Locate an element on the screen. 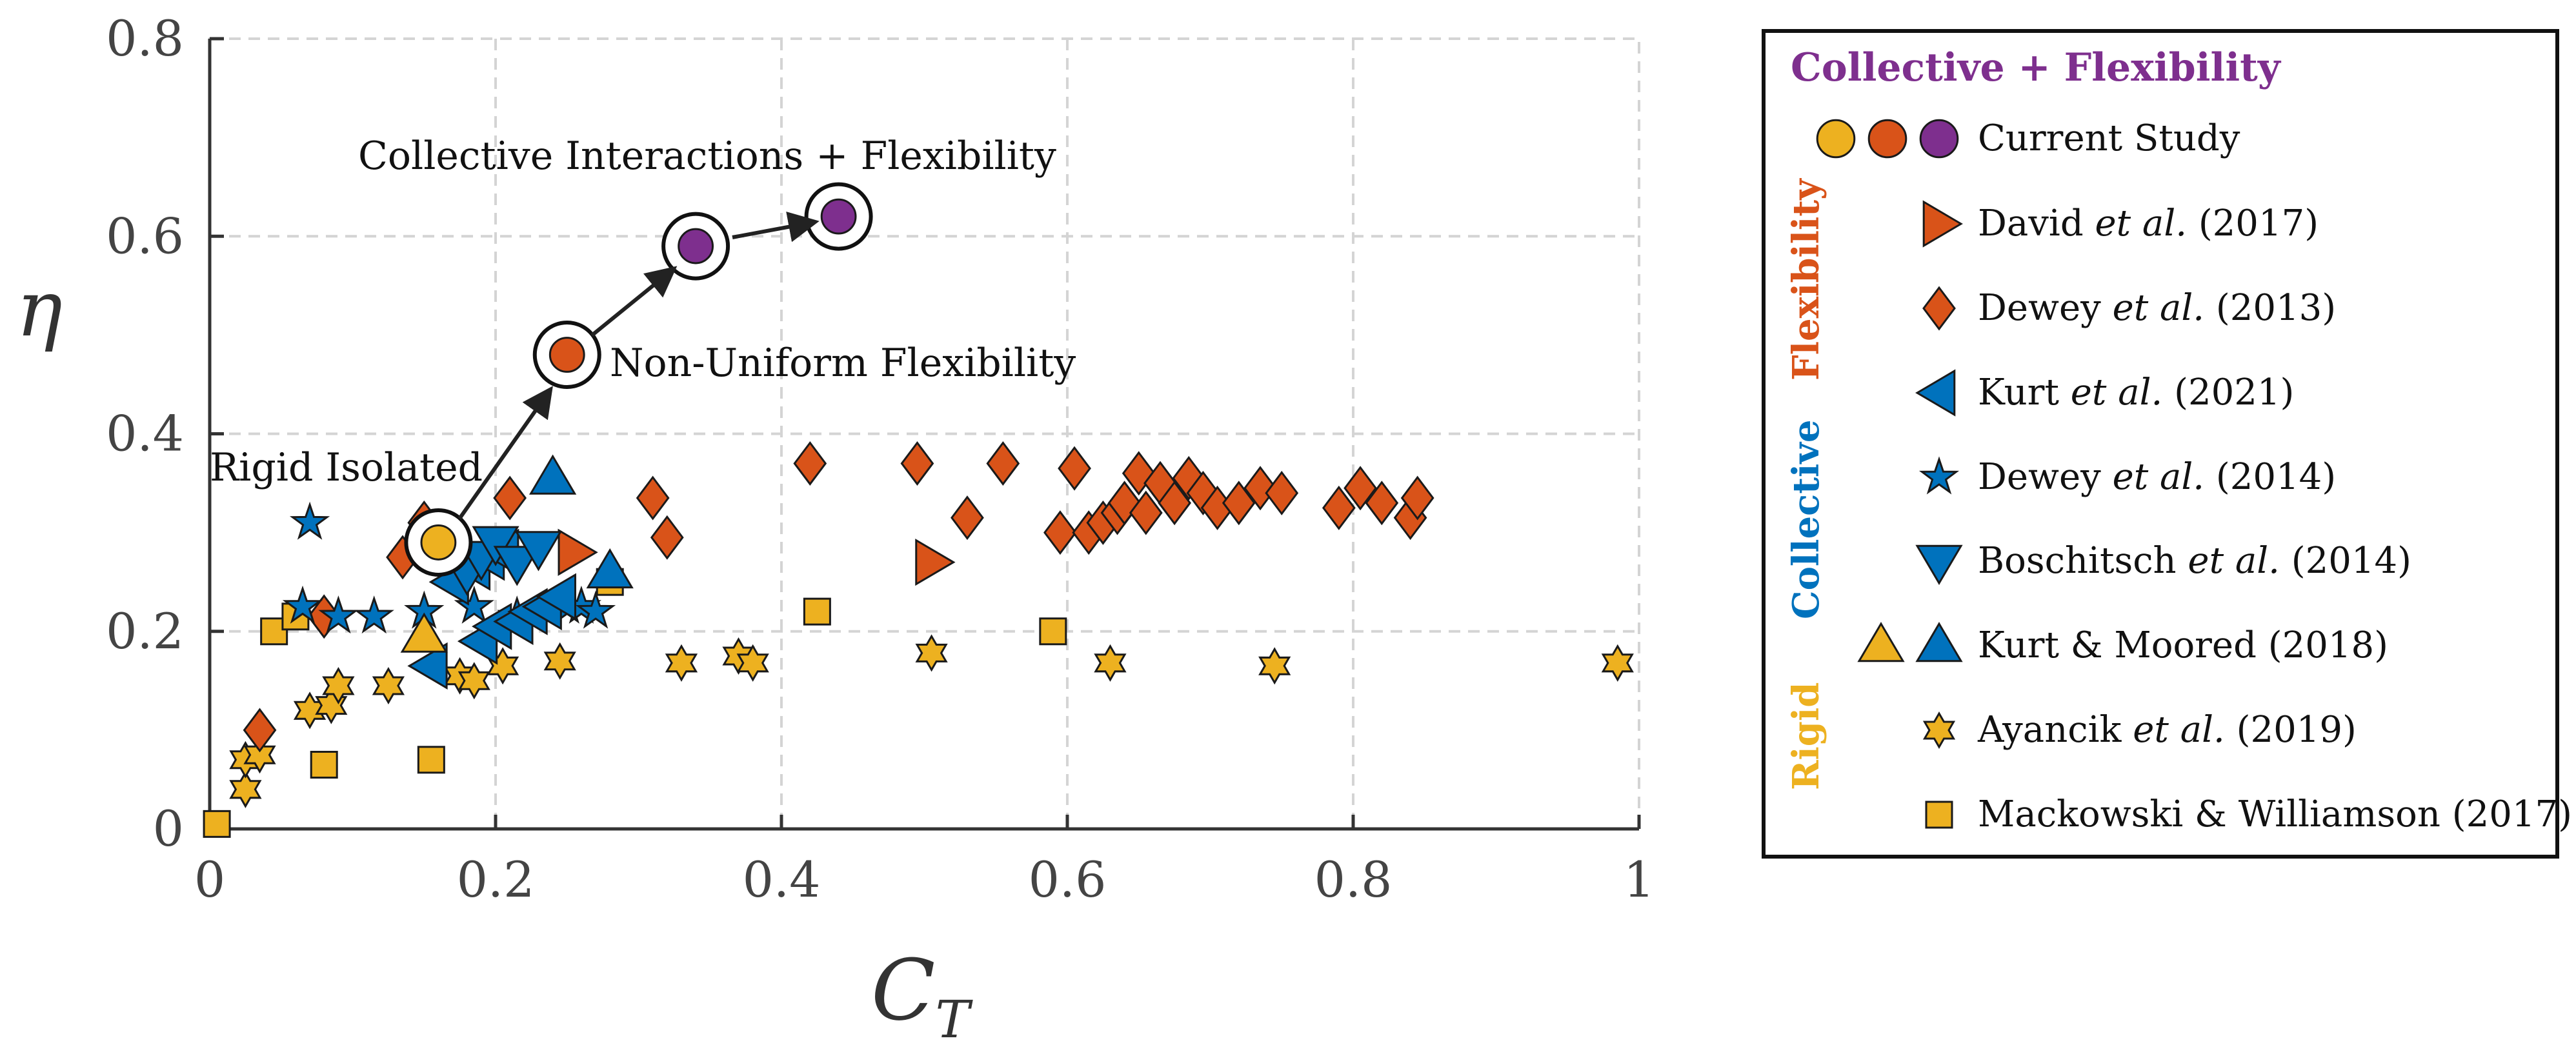 The image size is (2576, 1045). legend-marker-current-rigid is located at coordinates (1836, 139).